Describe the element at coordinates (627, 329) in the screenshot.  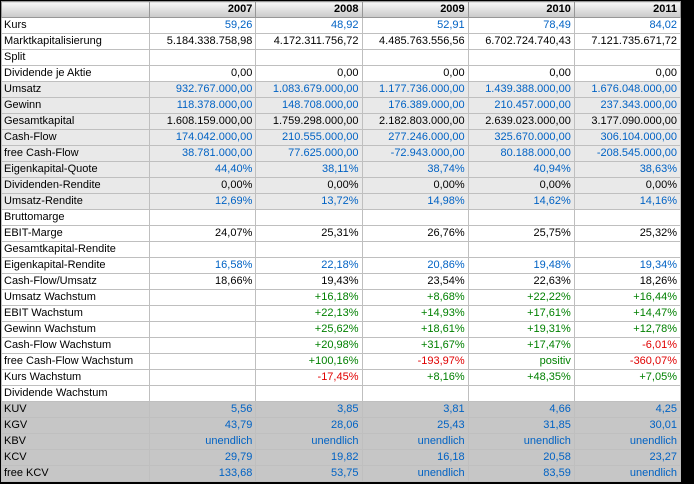
I see `value-cell: +12,78%` at that location.